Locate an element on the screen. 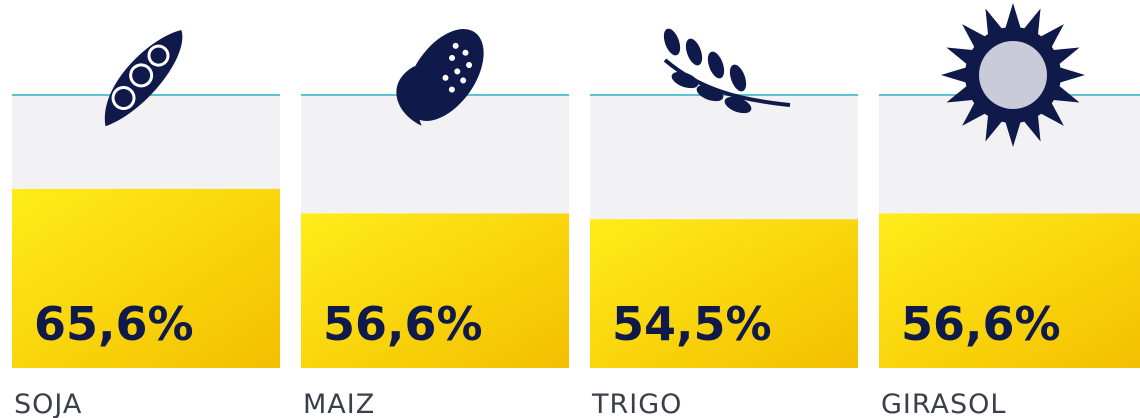  sunflower-icon is located at coordinates (1013, 75).